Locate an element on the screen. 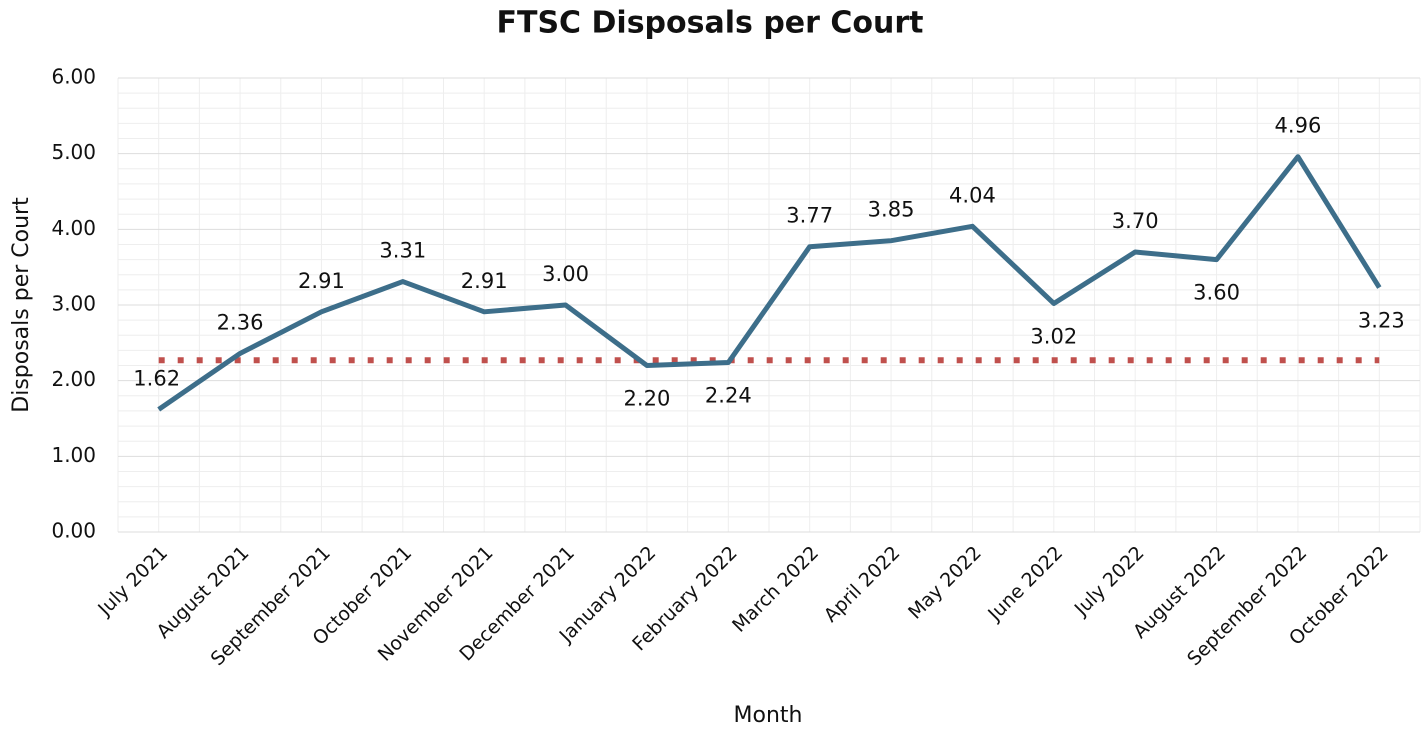 The image size is (1428, 731). data-label: 3.85 is located at coordinates (891, 210).